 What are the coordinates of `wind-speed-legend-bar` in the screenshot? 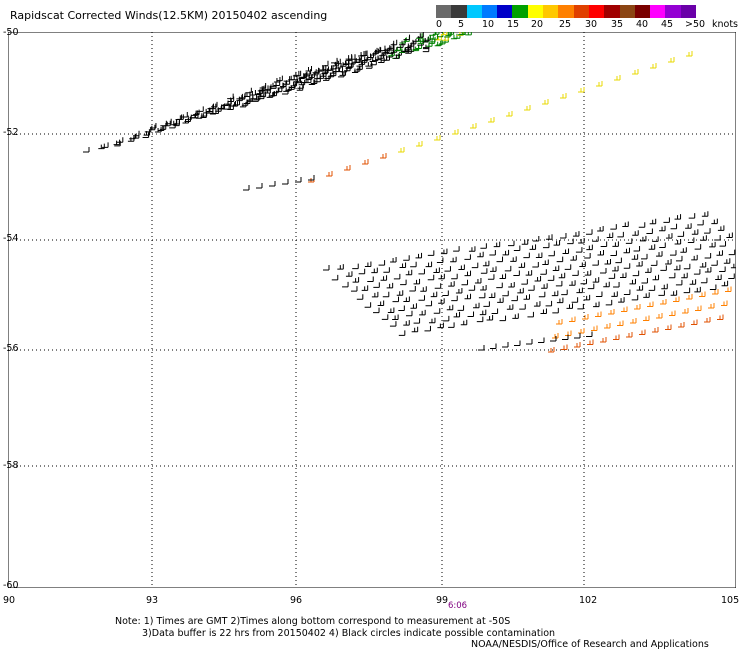 It's located at (566, 11).